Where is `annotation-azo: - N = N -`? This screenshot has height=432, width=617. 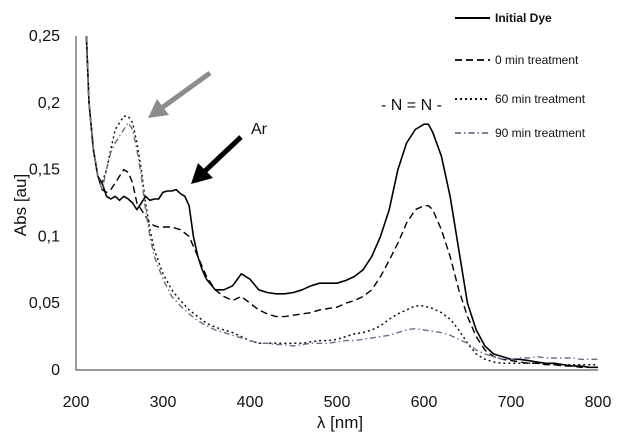
annotation-azo: - N = N - is located at coordinates (411, 105).